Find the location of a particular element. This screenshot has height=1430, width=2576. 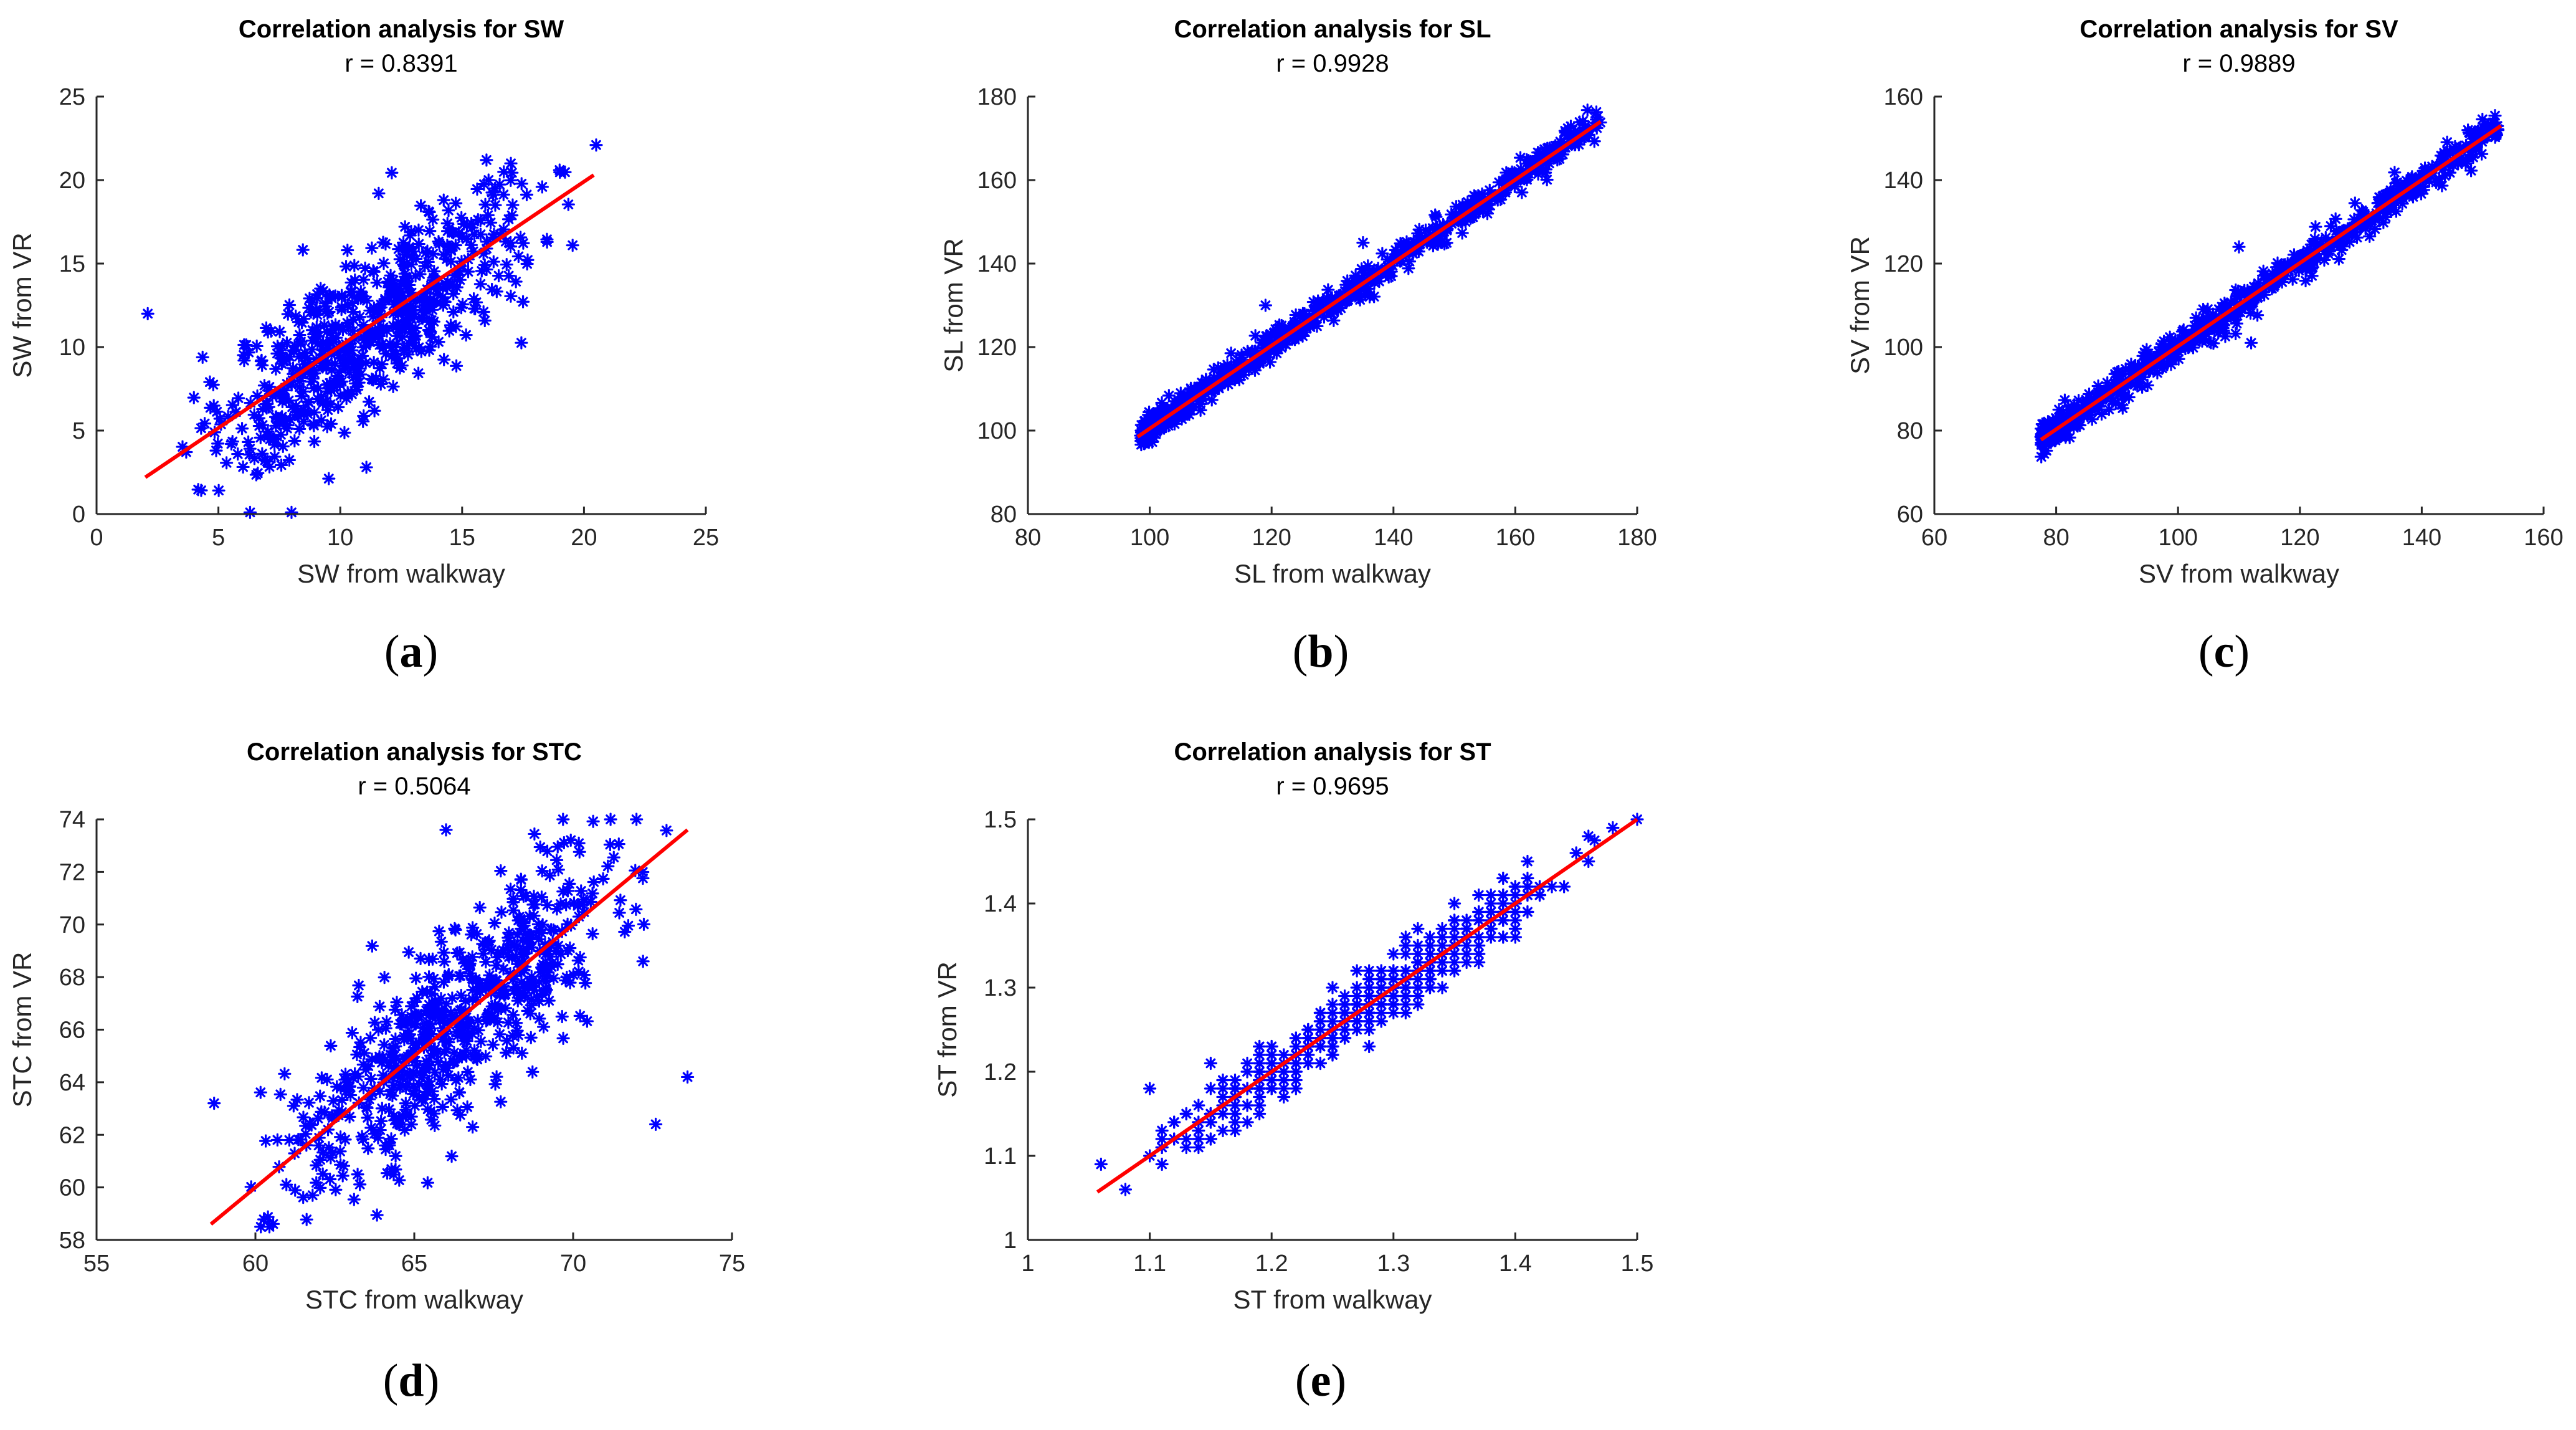

x-tick-label: 160 is located at coordinates (1515, 538).